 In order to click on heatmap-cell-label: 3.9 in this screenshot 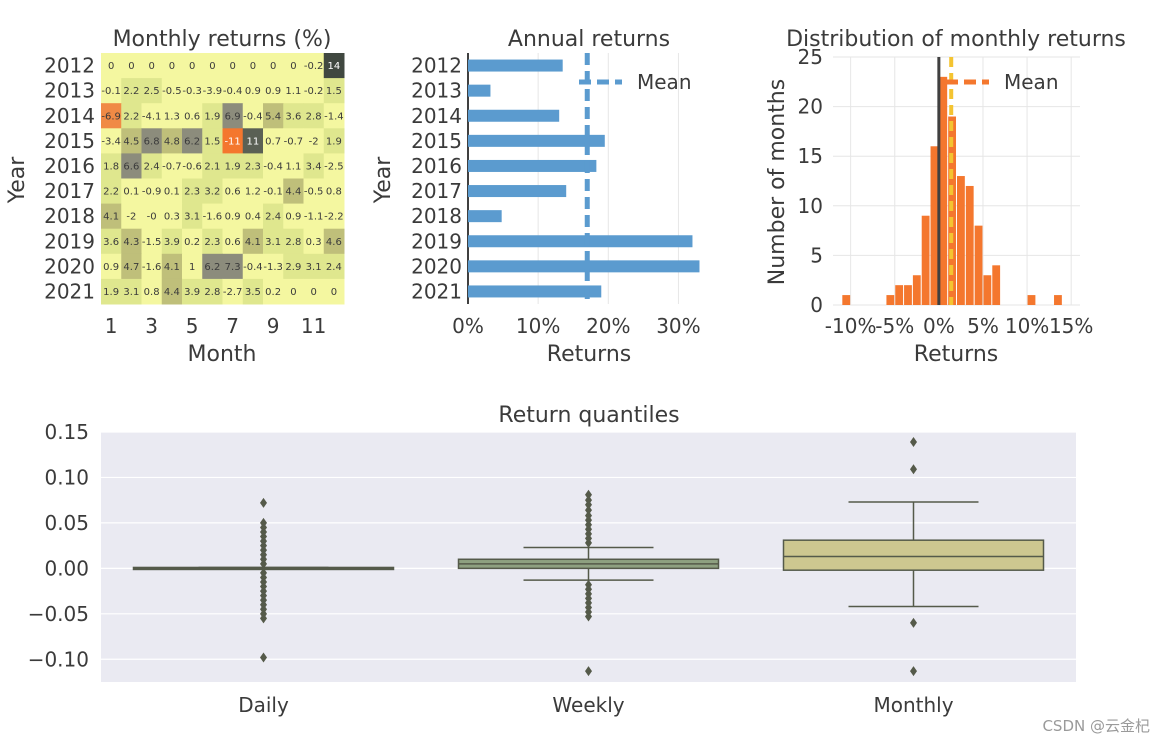, I will do `click(192, 292)`.